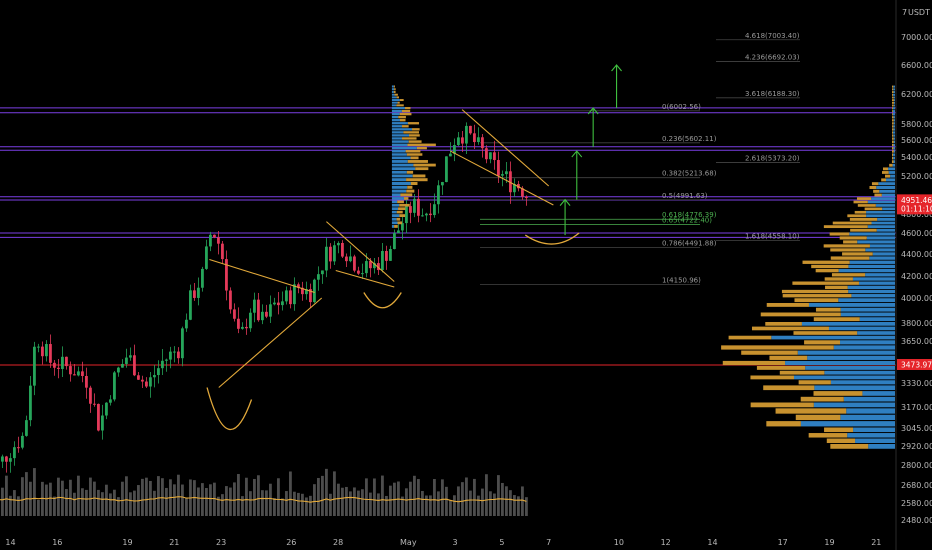  What do you see at coordinates (443, 542) in the screenshot?
I see `time-axis: 14 16 19 21 23 26 28 May 3 5 7 10 12 14 17 19 21` at bounding box center [443, 542].